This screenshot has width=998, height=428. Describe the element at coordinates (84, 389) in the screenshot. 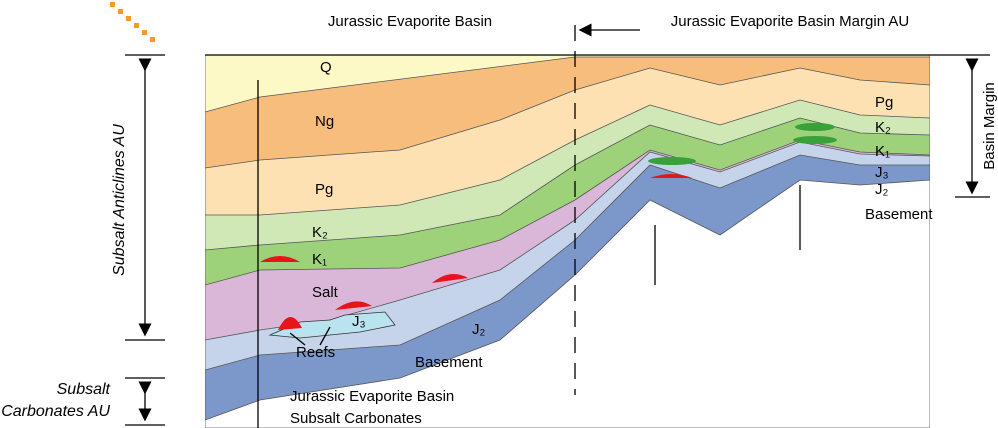

I see `side-label: Subsalt` at that location.